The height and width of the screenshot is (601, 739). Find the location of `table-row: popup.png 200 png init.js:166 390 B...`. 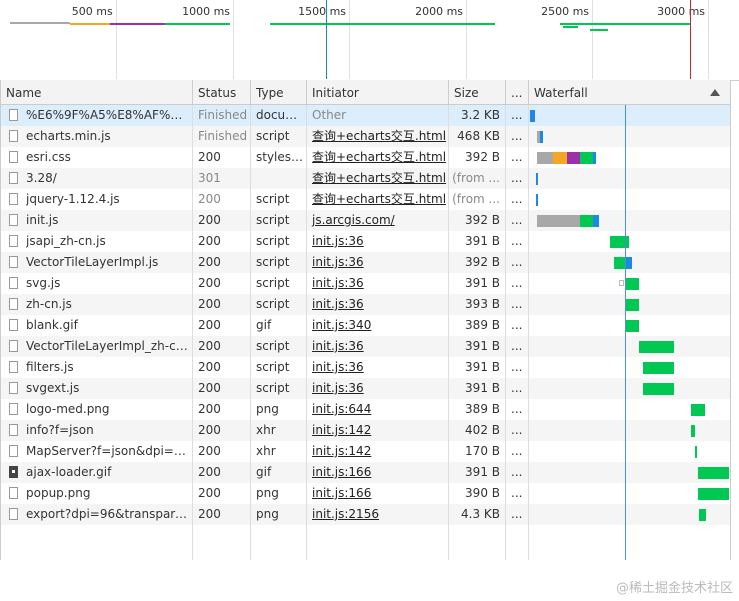

table-row: popup.png 200 png init.js:166 390 B... is located at coordinates (365, 493).